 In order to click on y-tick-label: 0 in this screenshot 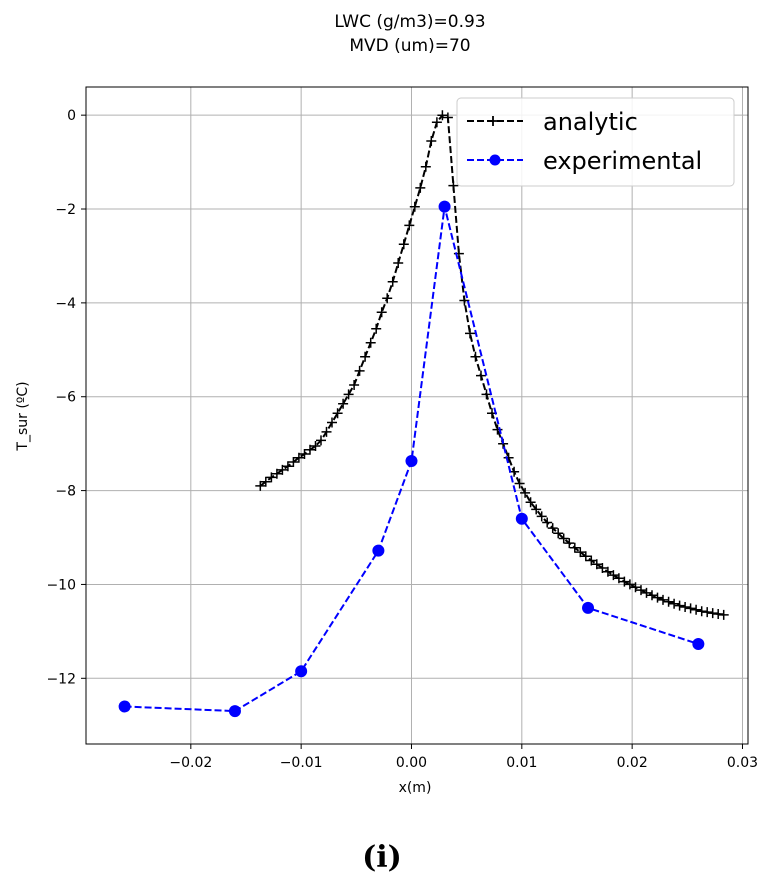, I will do `click(71, 116)`.